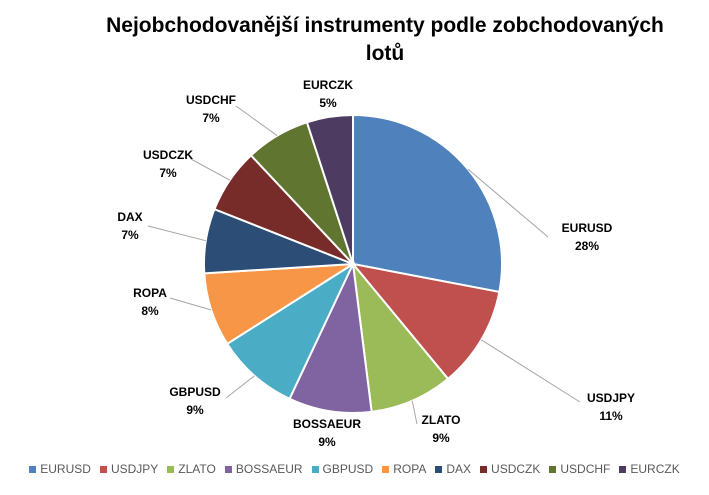 This screenshot has height=495, width=709. Describe the element at coordinates (329, 189) in the screenshot. I see `pie-slice-eurczk` at that location.